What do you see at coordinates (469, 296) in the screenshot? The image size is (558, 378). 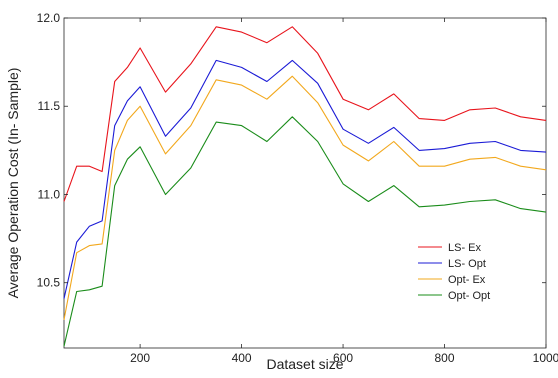 I see `legend-label: Opt- Opt` at bounding box center [469, 296].